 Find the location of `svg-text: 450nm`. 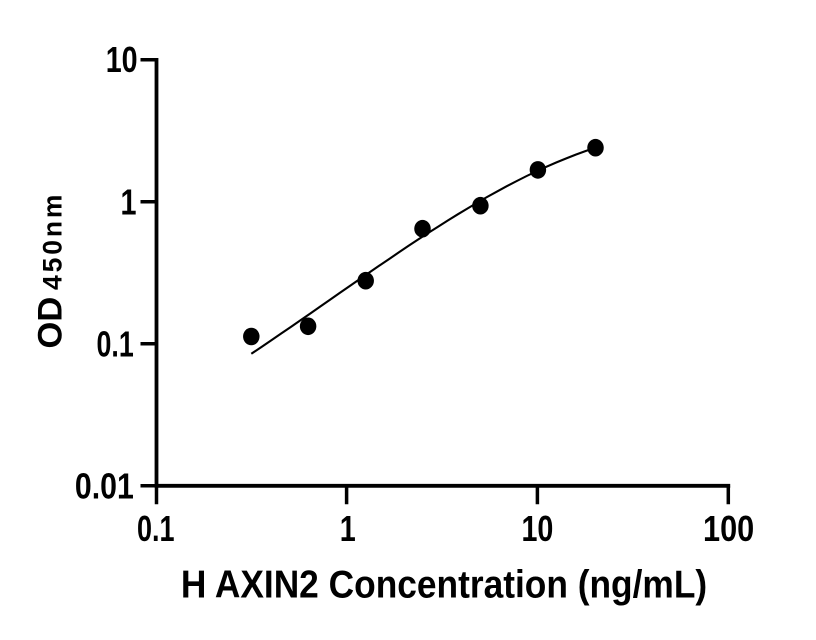

svg-text: 450nm is located at coordinates (53, 243).